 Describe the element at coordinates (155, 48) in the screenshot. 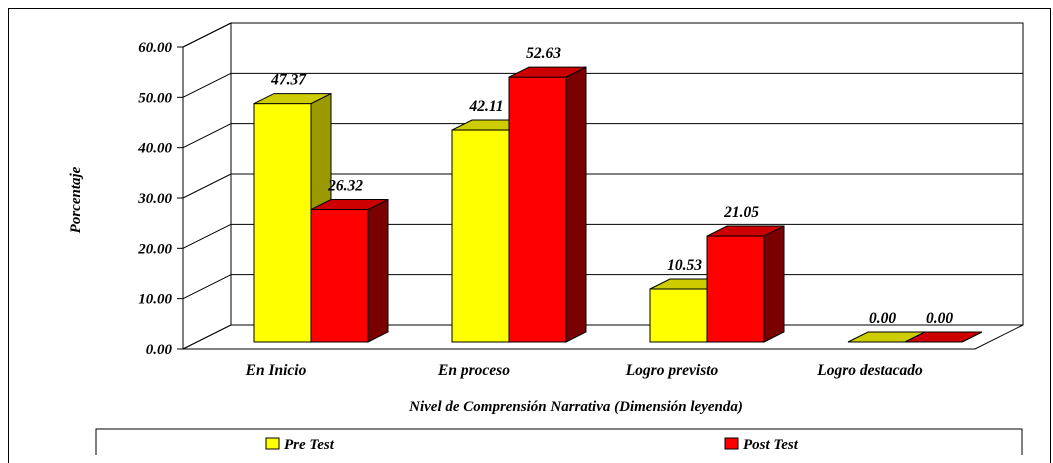

I see `y-tick-label: 60.00` at that location.